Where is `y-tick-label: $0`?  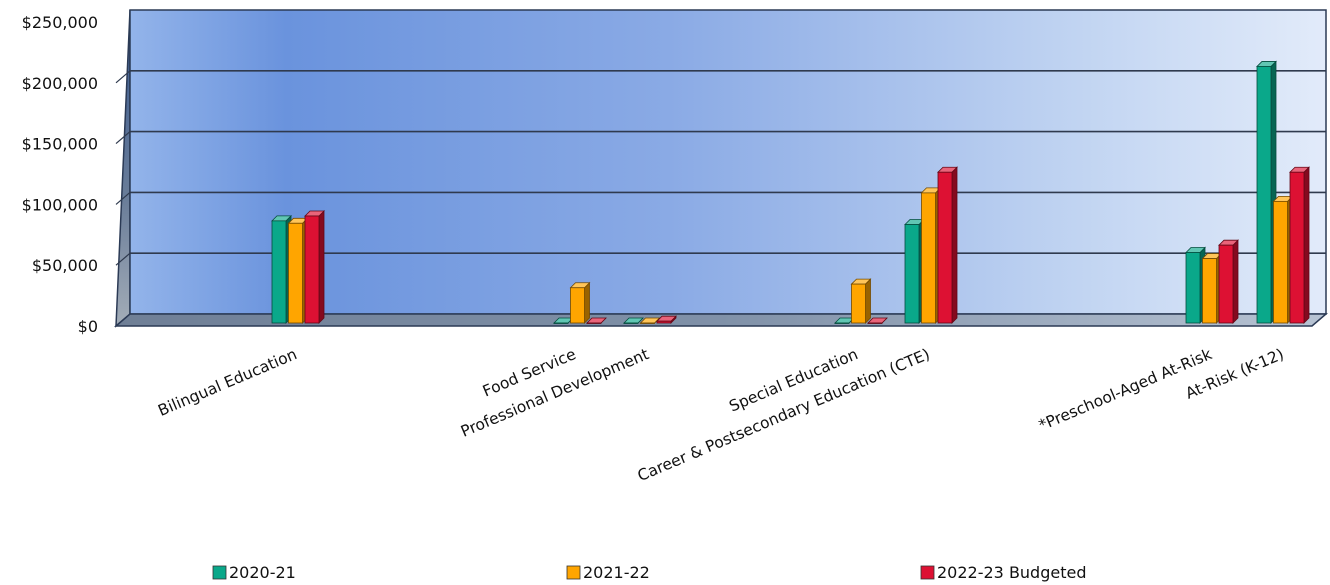
y-tick-label: $0 is located at coordinates (88, 326).